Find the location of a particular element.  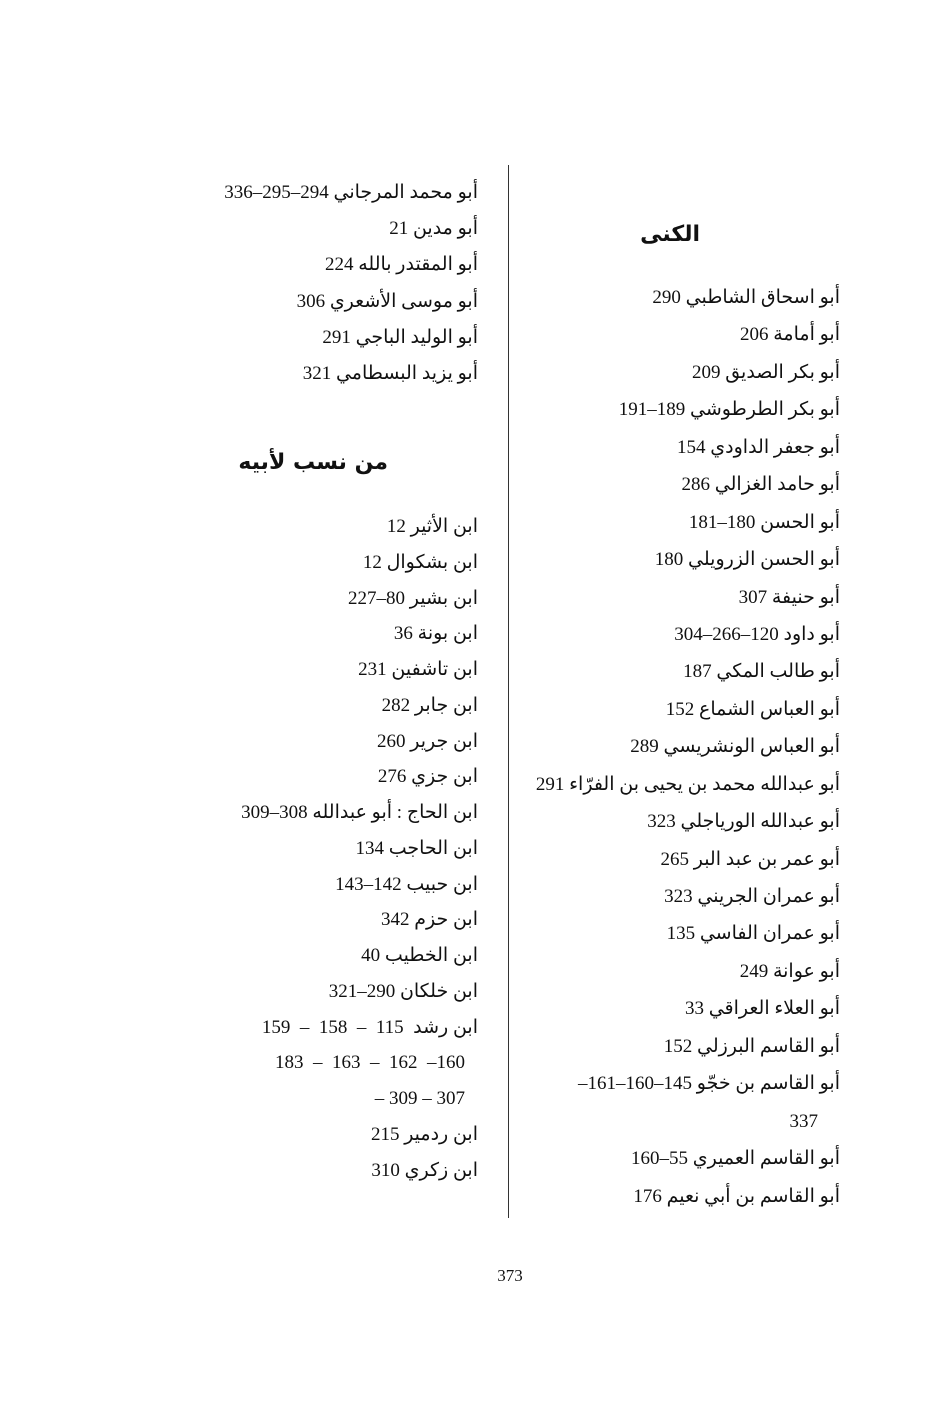

index-entry: أبو جعفر الداودي 154 is located at coordinates (758, 447).